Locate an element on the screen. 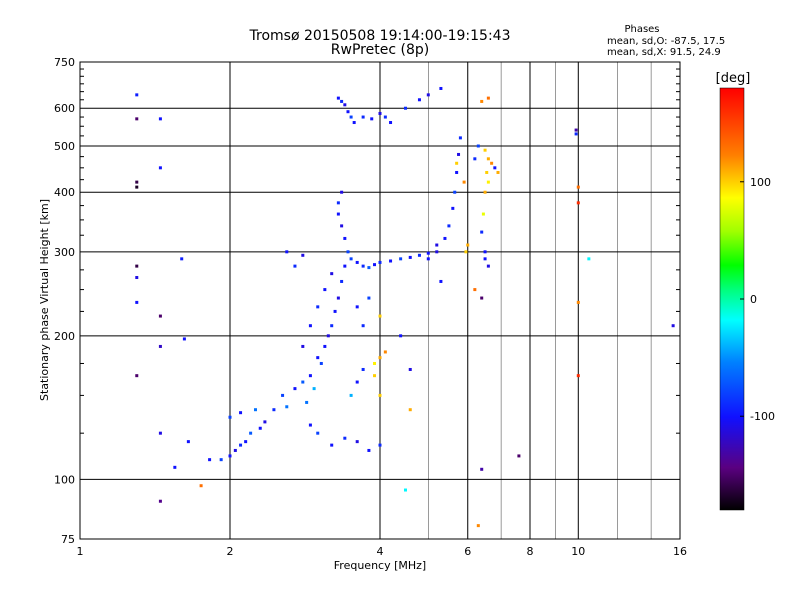  phase-legend-line1: mean, sd,O: -87.5, 17.5 is located at coordinates (666, 41).